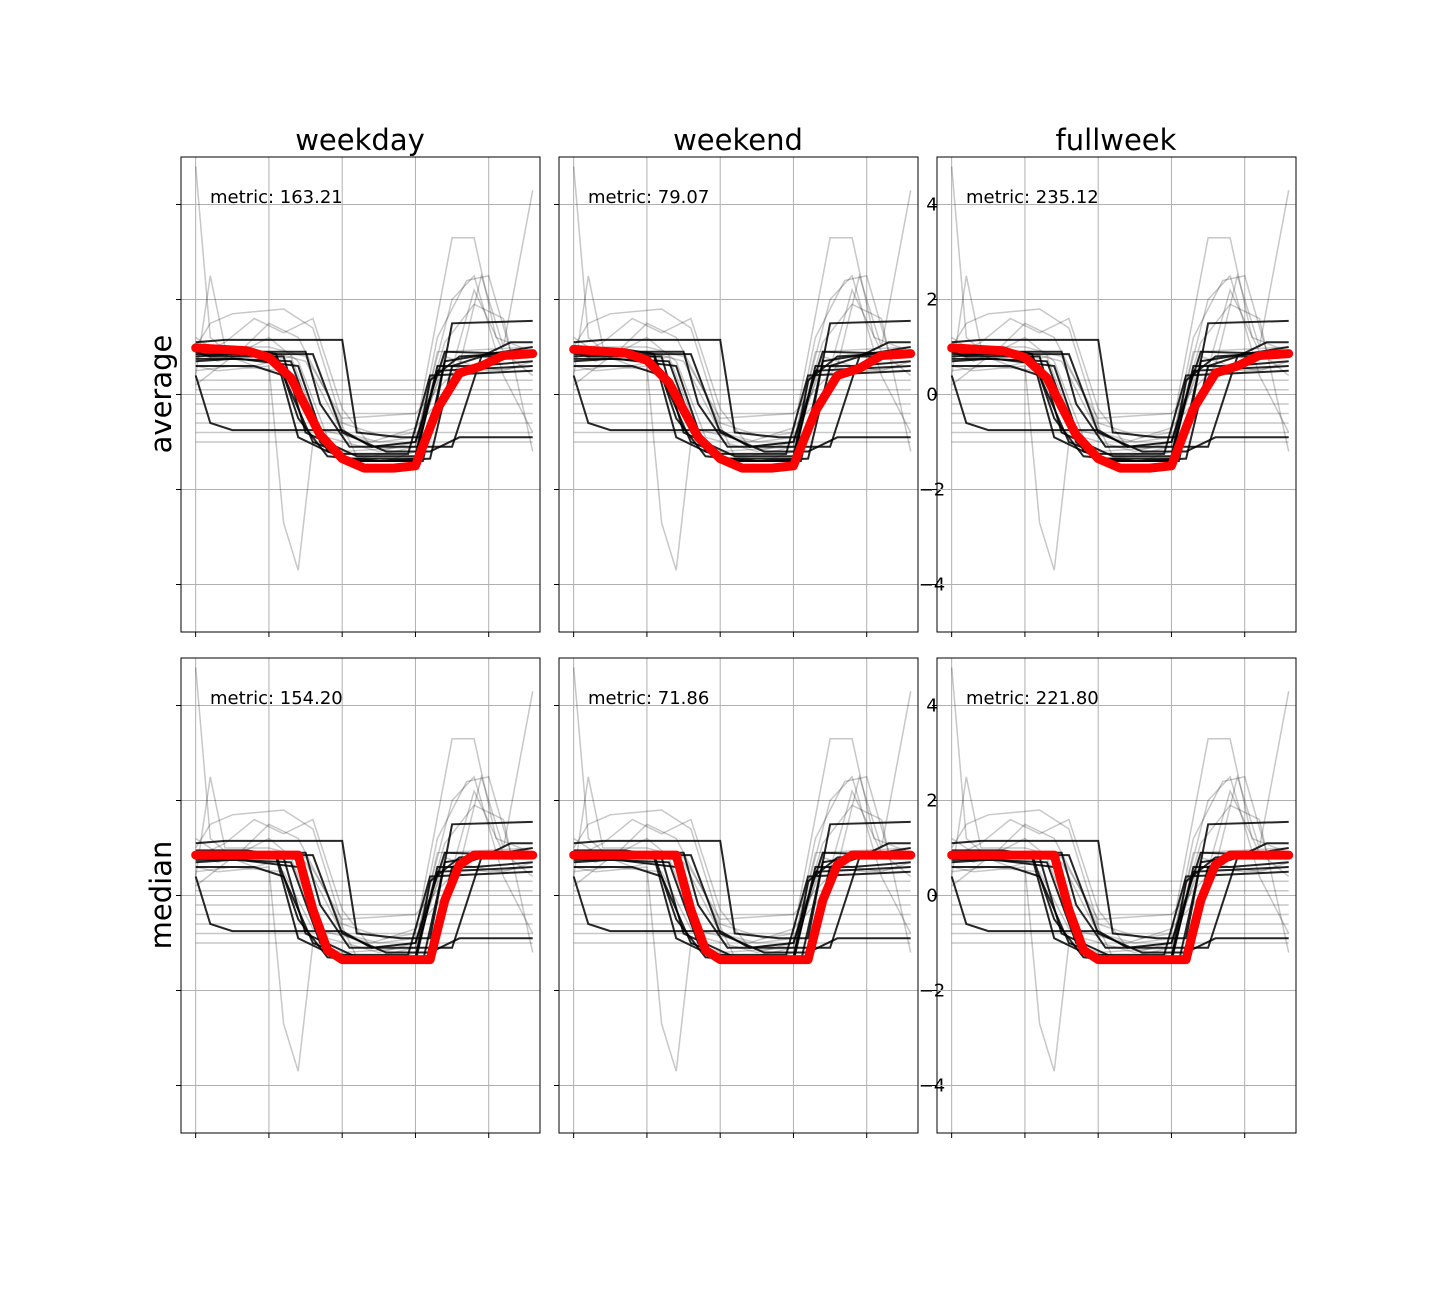 The image size is (1440, 1296). What do you see at coordinates (161, 642) in the screenshot?
I see `row-titles: average median` at bounding box center [161, 642].